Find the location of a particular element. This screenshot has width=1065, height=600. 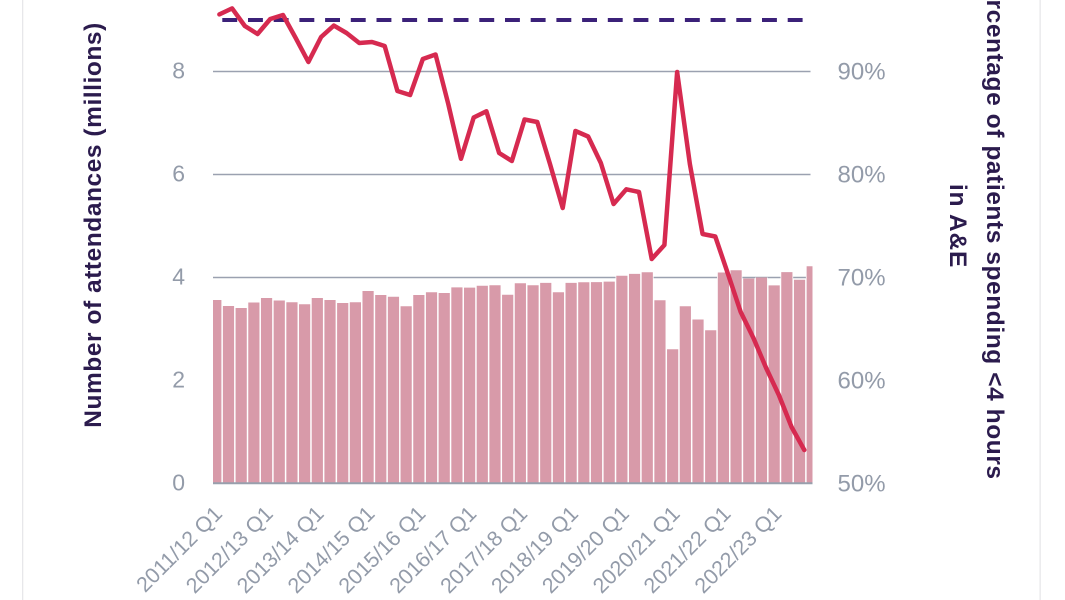

svg-text: 6 is located at coordinates (178, 174).